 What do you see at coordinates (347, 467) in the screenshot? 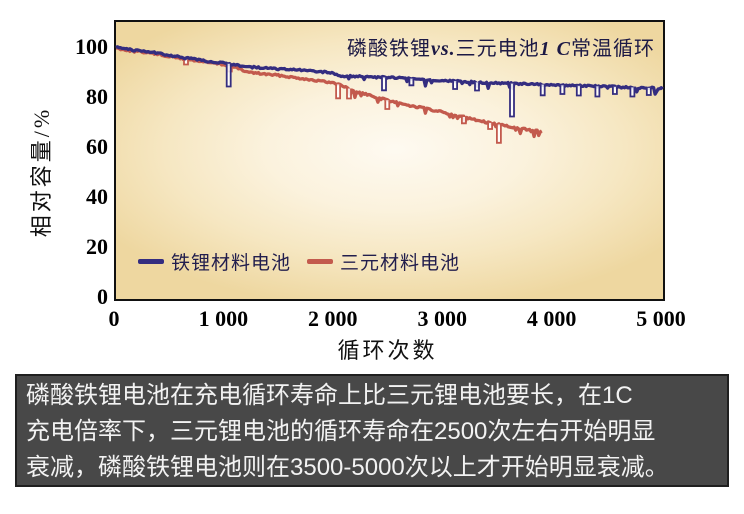
I see `caption-line-3: 衰减，磷酸铁锂电池则在3500-5000次以上才开始明显衰减。` at bounding box center [347, 467].